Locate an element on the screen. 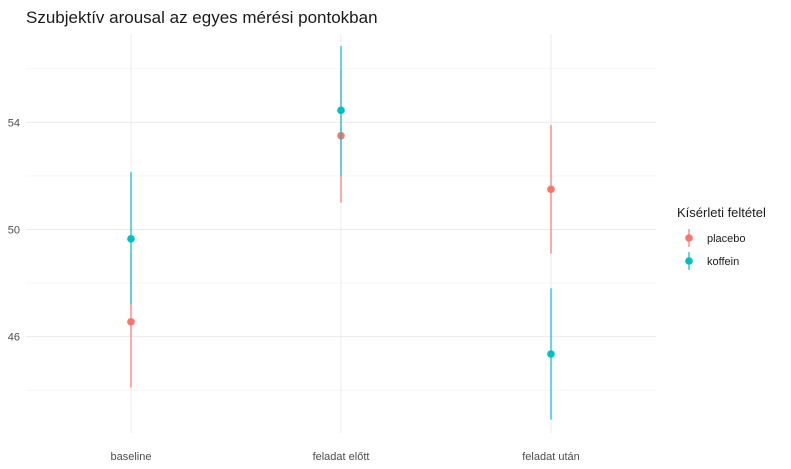 The width and height of the screenshot is (791, 469). legend-title: Kísérleti feltétel is located at coordinates (721, 212).